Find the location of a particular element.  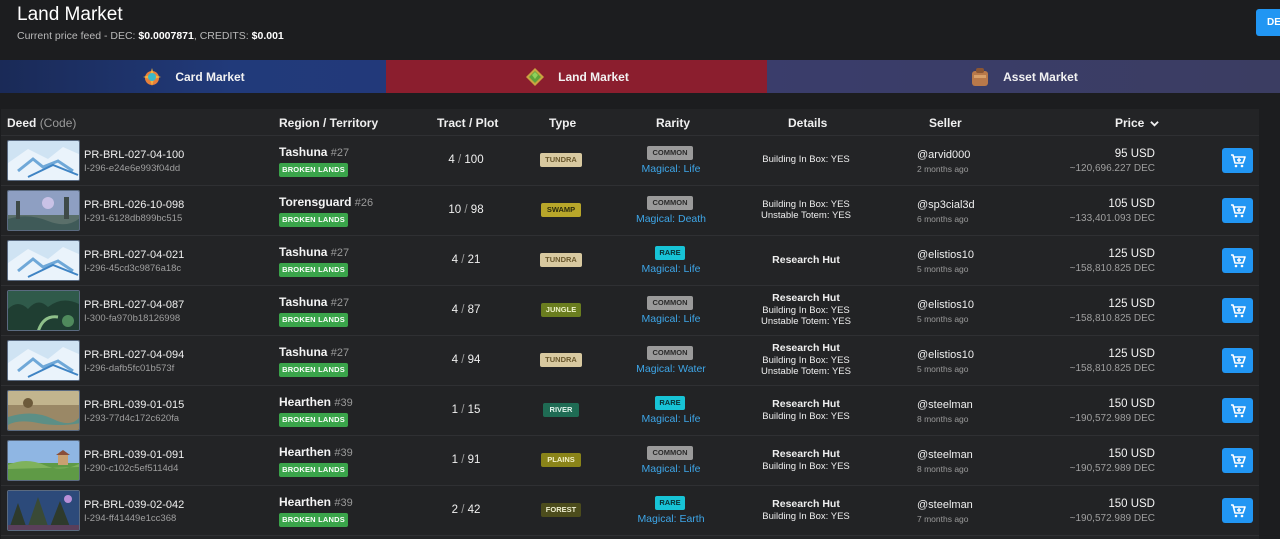

chevron-down-icon is located at coordinates (1154, 124).